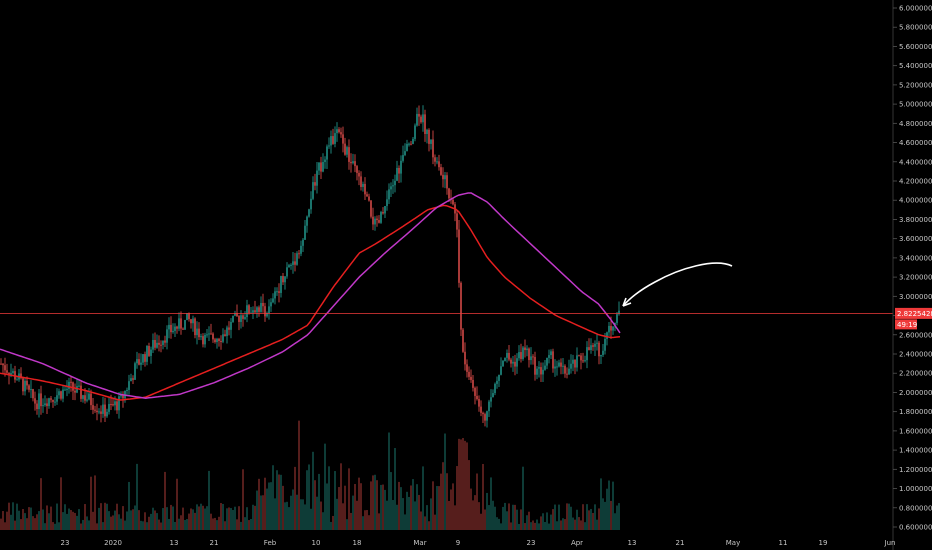 This screenshot has height=550, width=932. Describe the element at coordinates (174, 543) in the screenshot. I see `x-tick-label: 13` at that location.